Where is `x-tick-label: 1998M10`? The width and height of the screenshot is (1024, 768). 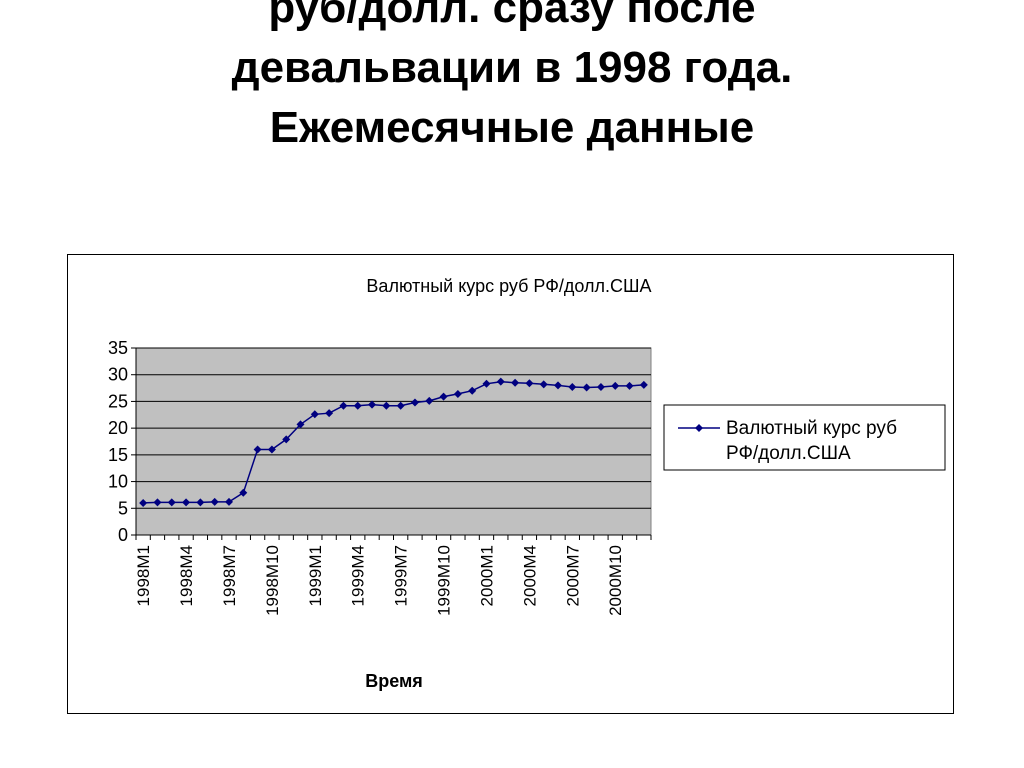 x-tick-label: 1998M10 is located at coordinates (272, 580).